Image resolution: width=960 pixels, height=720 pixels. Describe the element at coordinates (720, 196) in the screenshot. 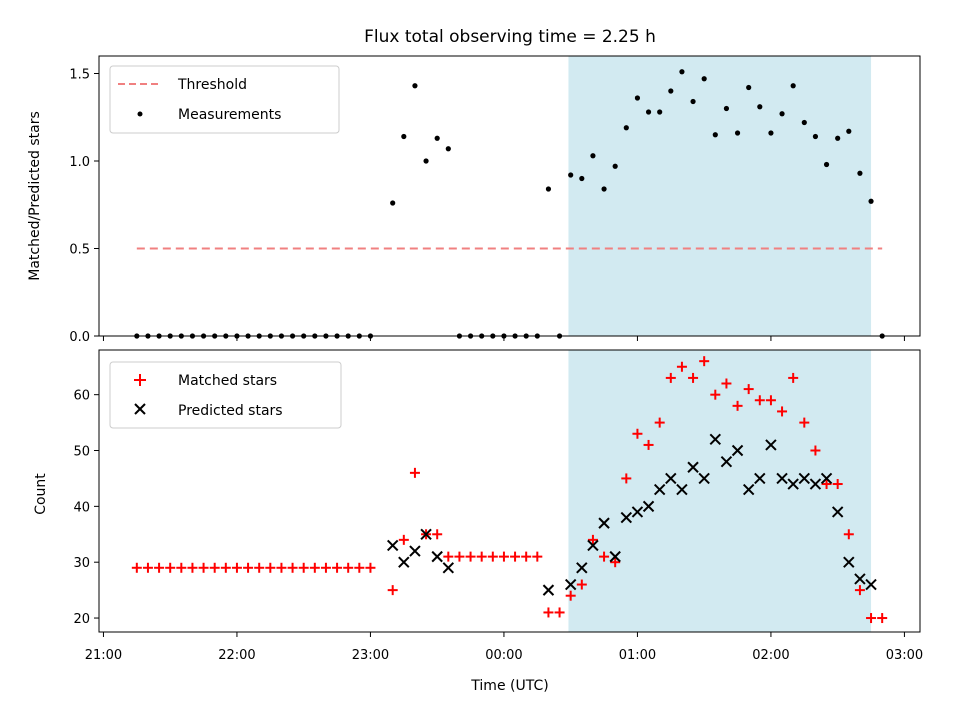

I see `top-shaded-interval` at that location.